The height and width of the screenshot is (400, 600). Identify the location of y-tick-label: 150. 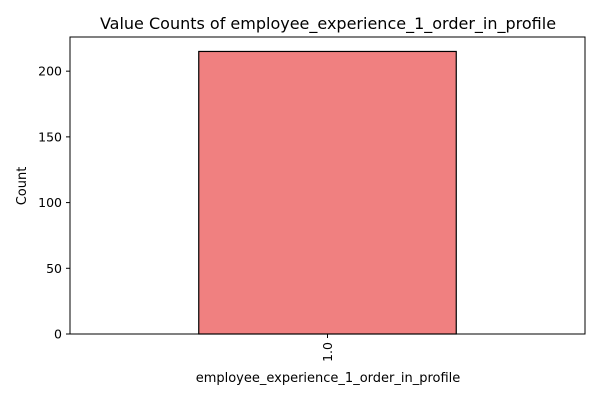
(50, 136).